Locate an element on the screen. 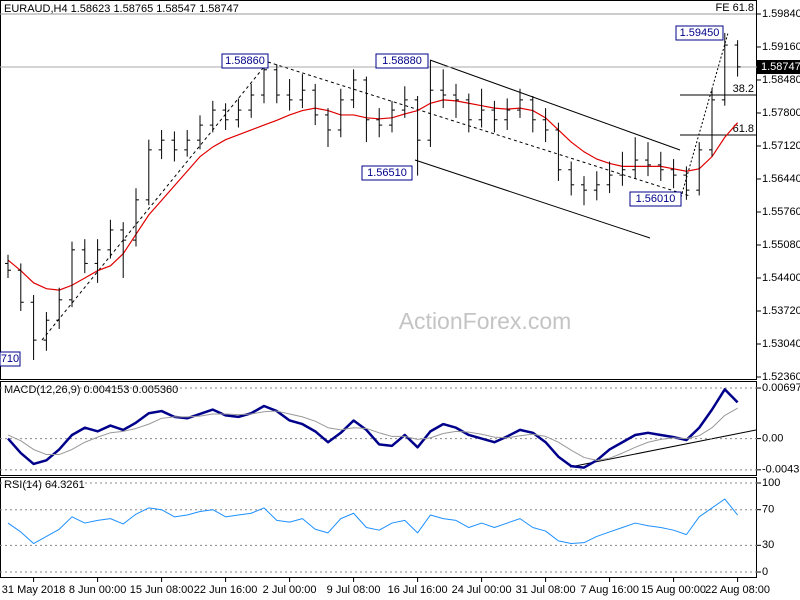  x-tick-label: 9 Jul 08:00 is located at coordinates (354, 590).